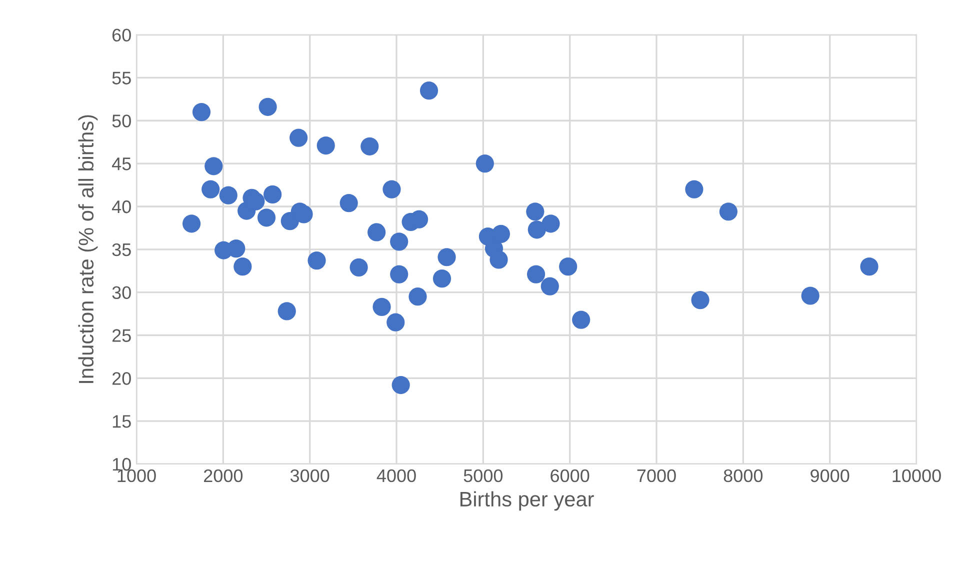 Image resolution: width=975 pixels, height=580 pixels. I want to click on y-tick-label: 55, so click(121, 78).